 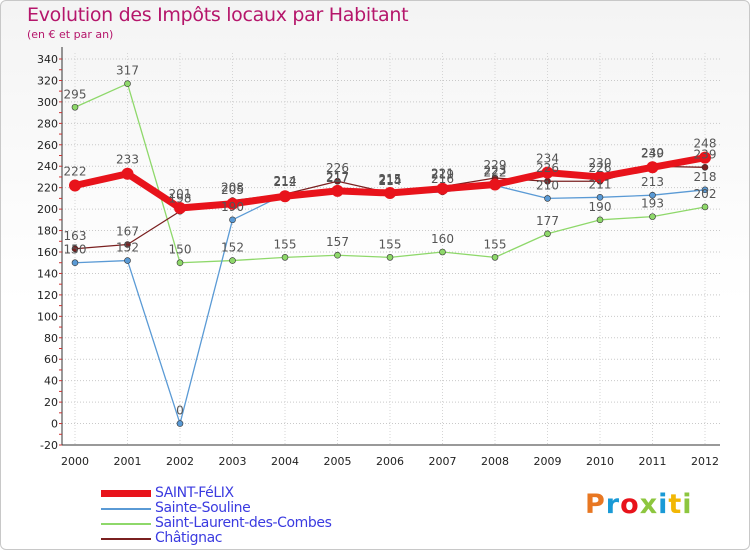 I want to click on y-tick-label: 200, so click(x=47, y=209).